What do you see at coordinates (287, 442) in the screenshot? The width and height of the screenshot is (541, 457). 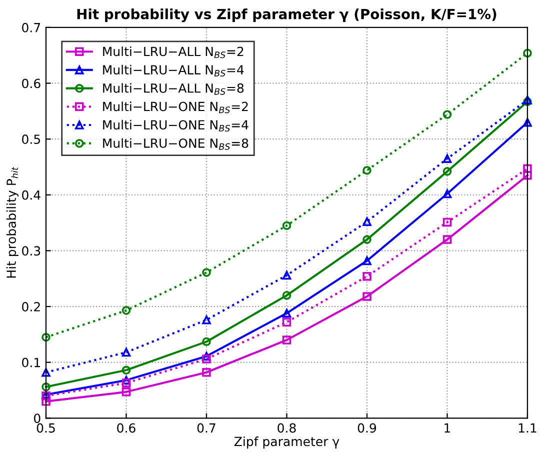 I see `x-axis-title: Zipf parameter γ` at bounding box center [287, 442].